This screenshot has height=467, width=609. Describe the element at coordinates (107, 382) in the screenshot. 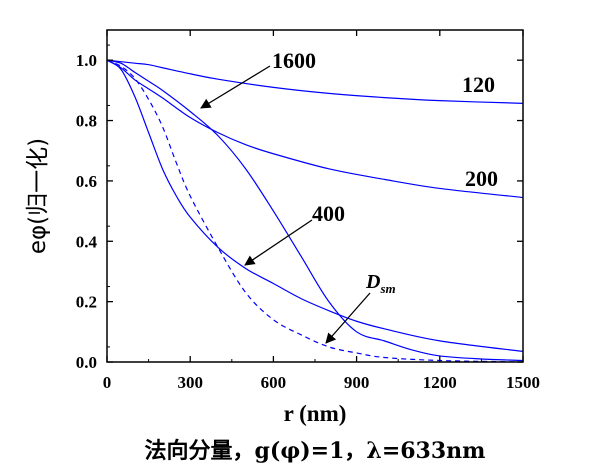

I see `x-tick-label: 0` at that location.